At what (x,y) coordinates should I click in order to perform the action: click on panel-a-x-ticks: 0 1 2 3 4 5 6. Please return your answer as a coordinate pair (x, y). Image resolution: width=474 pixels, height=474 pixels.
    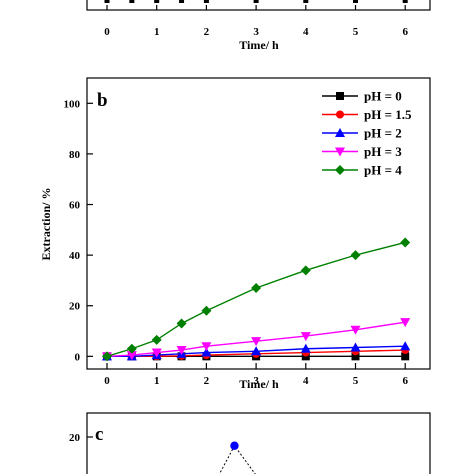
    Looking at the image, I should click on (256, 21).